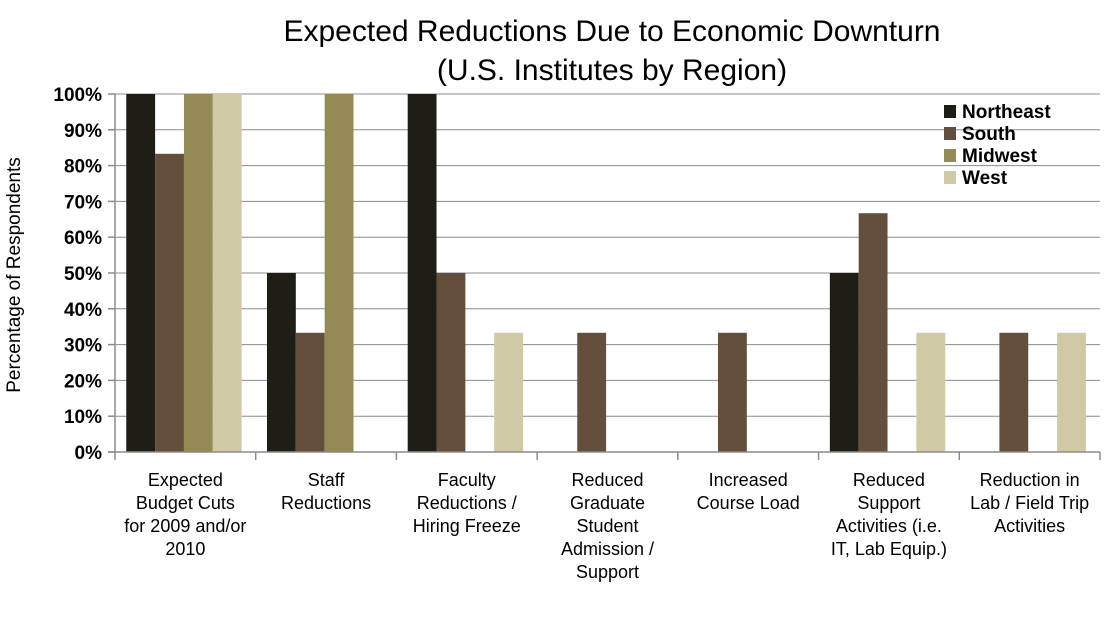 This screenshot has width=1106, height=626. What do you see at coordinates (1029, 503) in the screenshot?
I see `x-category-label: Reduction in Lab / Field Trip Activities` at bounding box center [1029, 503].